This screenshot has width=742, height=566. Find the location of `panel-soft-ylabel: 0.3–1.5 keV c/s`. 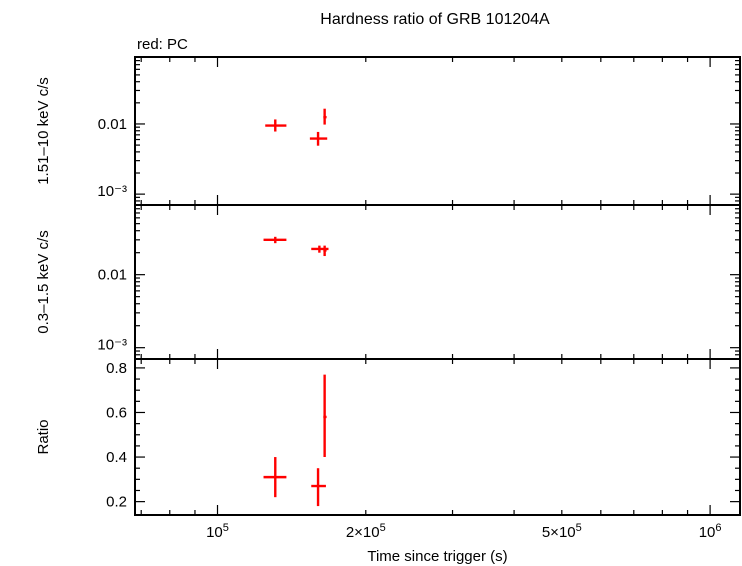

panel-soft-ylabel: 0.3–1.5 keV c/s is located at coordinates (43, 281).